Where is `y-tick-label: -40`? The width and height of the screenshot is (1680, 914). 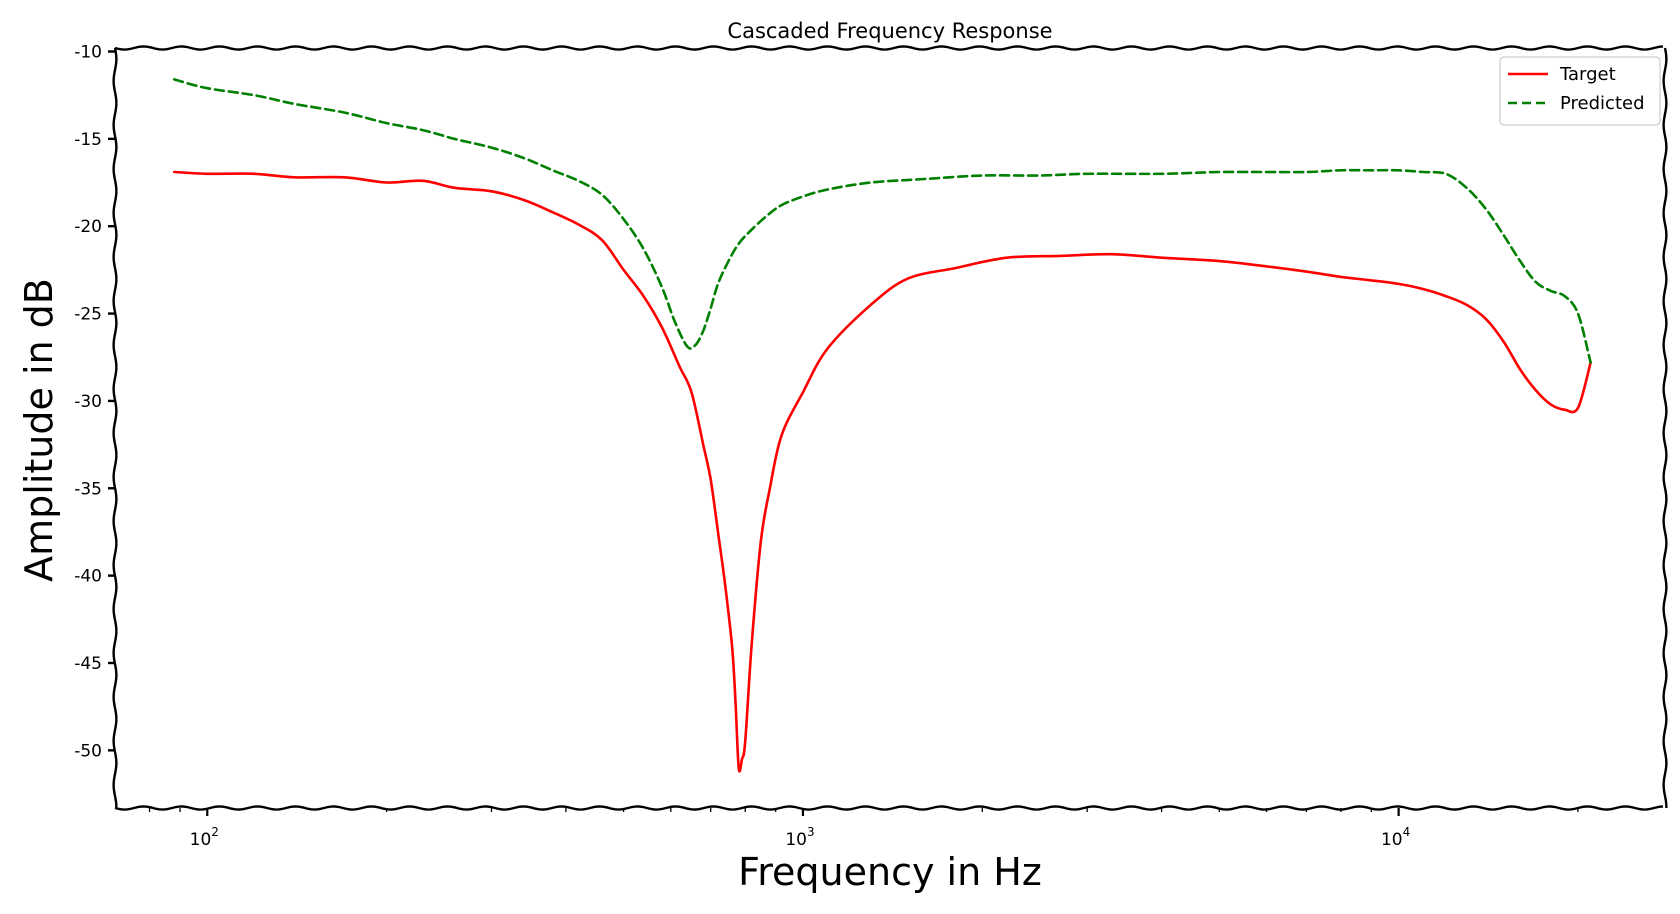 y-tick-label: -40 is located at coordinates (88, 577).